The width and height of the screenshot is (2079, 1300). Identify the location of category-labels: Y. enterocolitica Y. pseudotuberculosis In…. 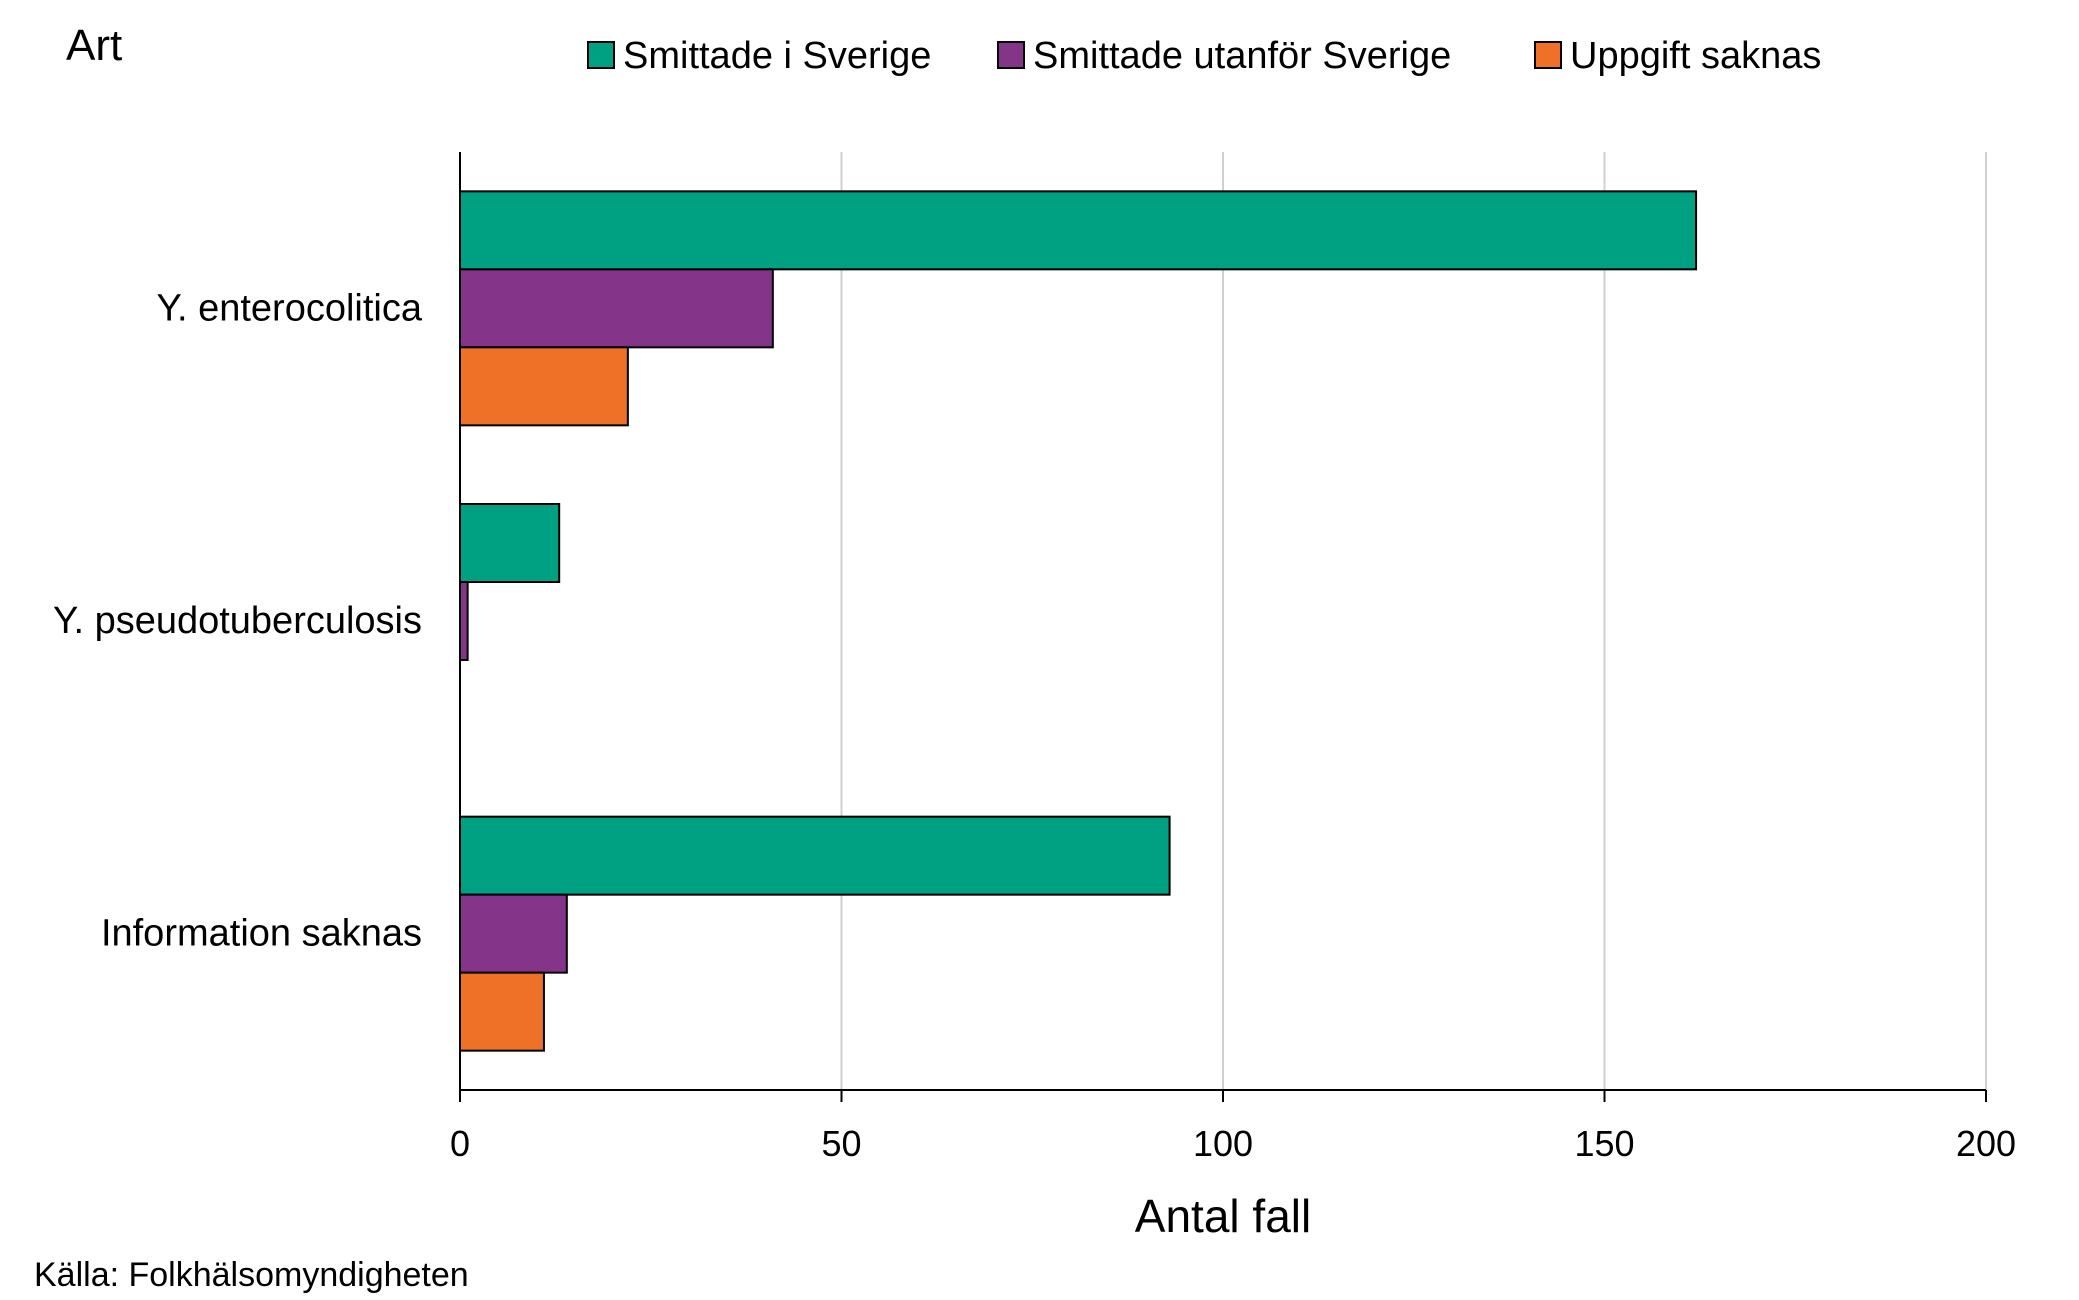
(238, 620).